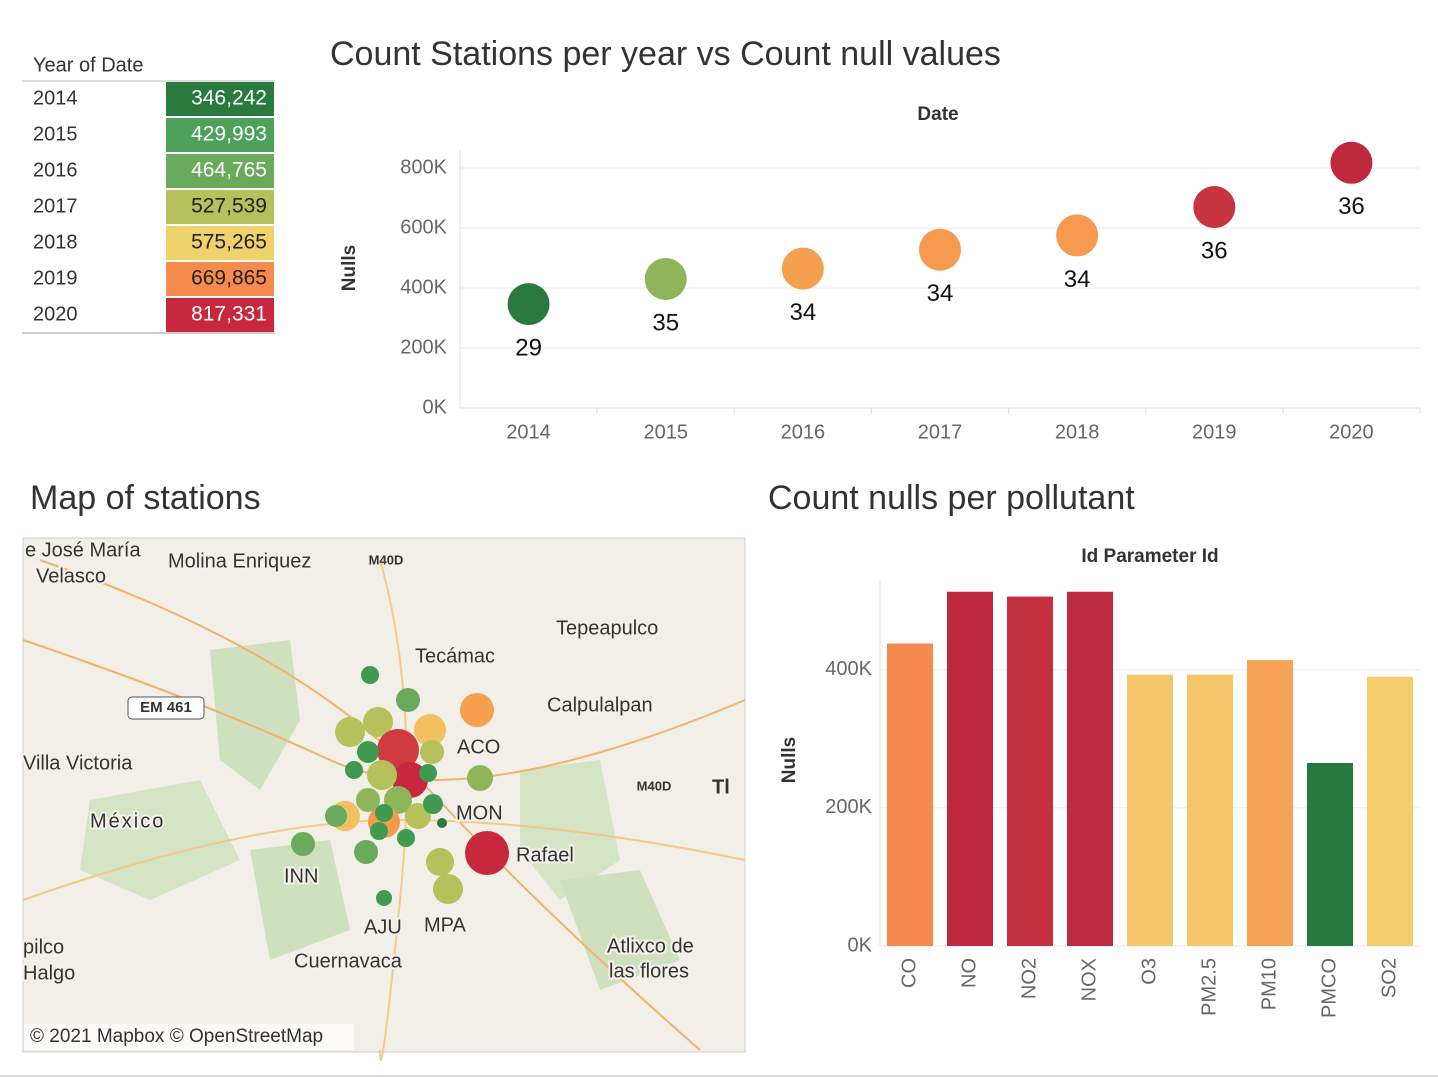 This screenshot has width=1438, height=1078. I want to click on y-tick-label: 600K, so click(423, 227).